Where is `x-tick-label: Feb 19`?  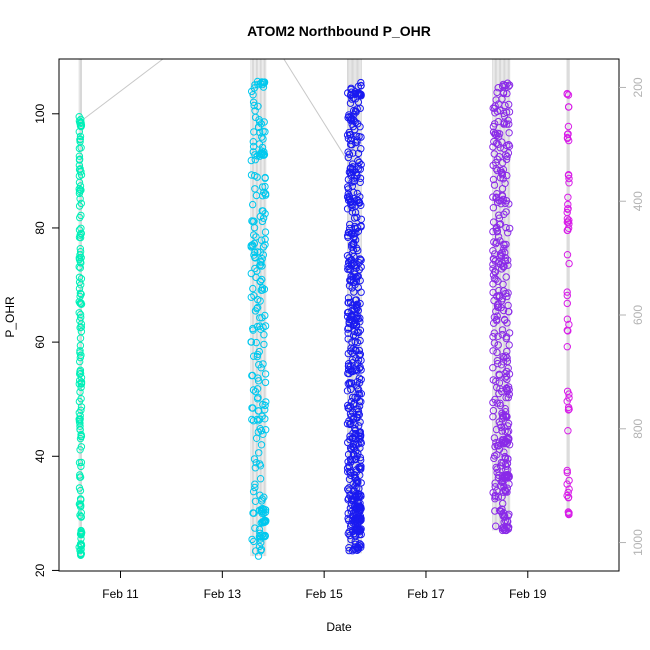
x-tick-label: Feb 19 is located at coordinates (528, 594).